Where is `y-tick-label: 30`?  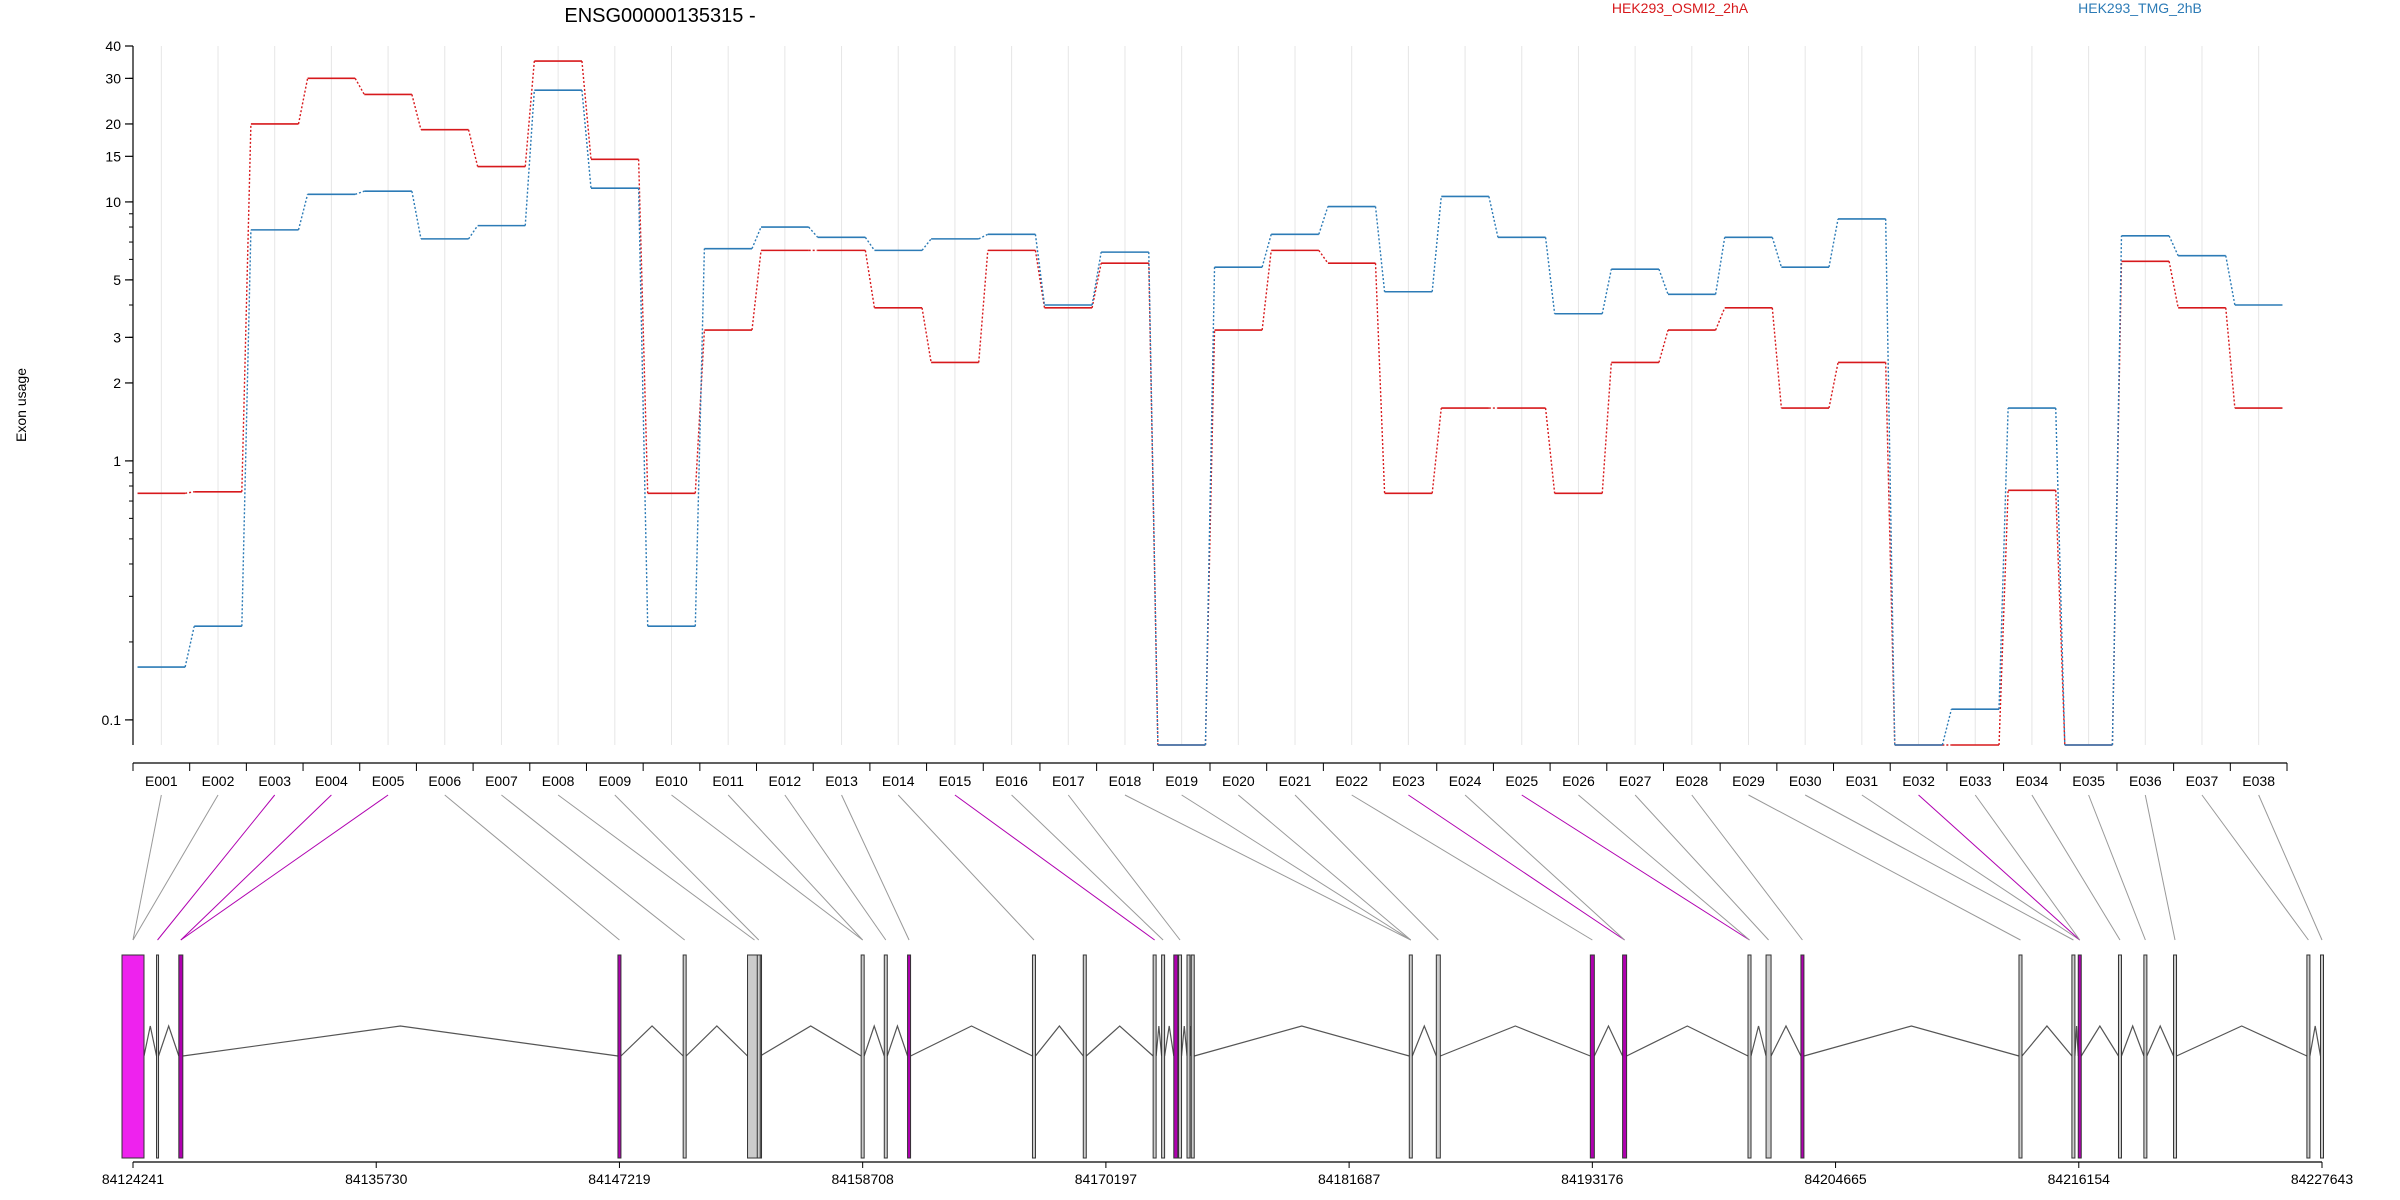
y-tick-label: 30 is located at coordinates (113, 78).